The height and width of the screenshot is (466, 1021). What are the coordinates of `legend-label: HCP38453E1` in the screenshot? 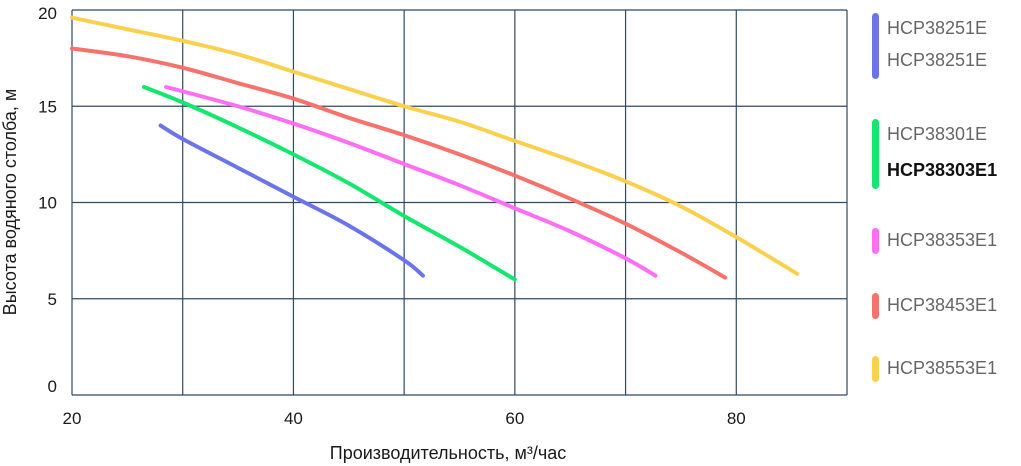 It's located at (942, 305).